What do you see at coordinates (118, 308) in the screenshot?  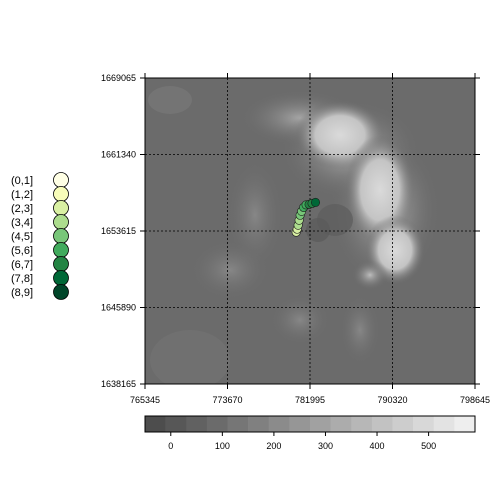 I see `y-tick-label: 1645890` at bounding box center [118, 308].